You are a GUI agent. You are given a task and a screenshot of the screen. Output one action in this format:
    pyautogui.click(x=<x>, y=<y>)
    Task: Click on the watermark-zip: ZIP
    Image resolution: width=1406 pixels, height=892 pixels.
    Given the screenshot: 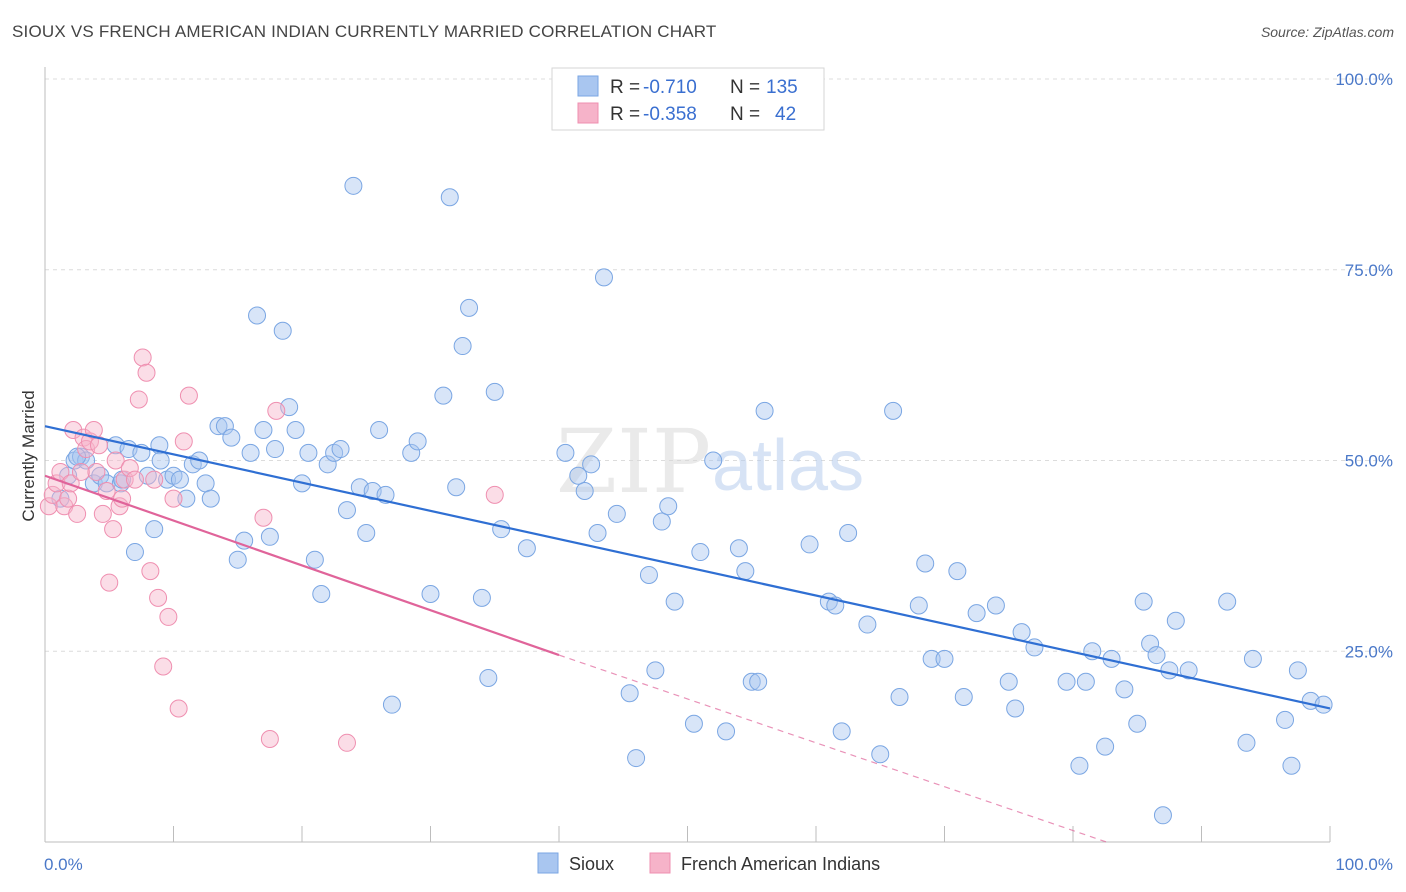 What is the action you would take?
    pyautogui.click(x=633, y=461)
    